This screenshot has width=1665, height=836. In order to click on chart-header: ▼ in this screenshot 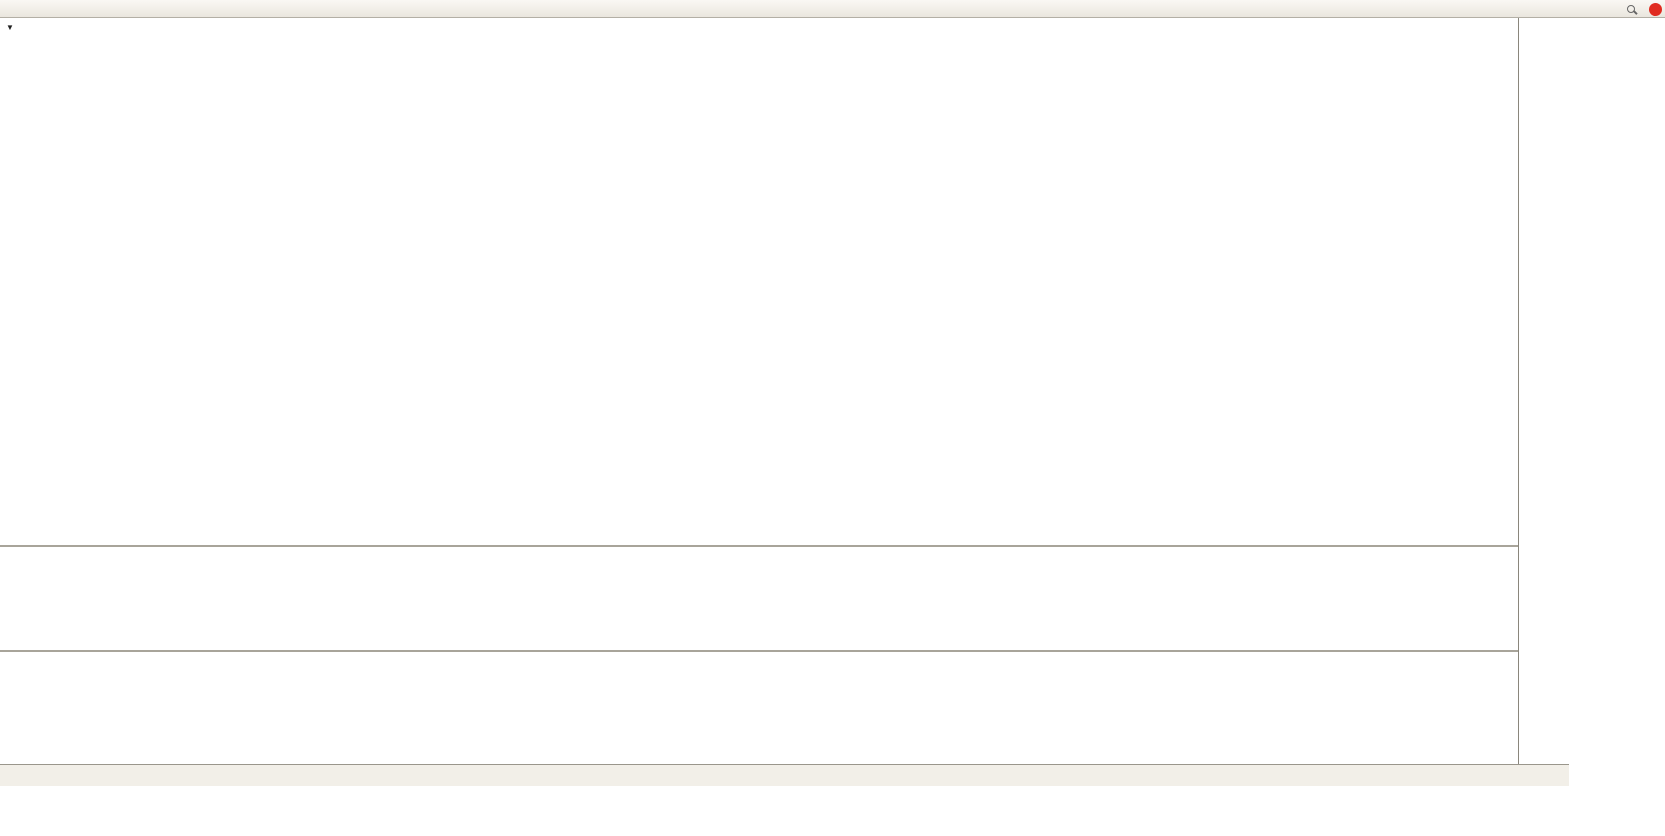, I will do `click(17, 27)`.